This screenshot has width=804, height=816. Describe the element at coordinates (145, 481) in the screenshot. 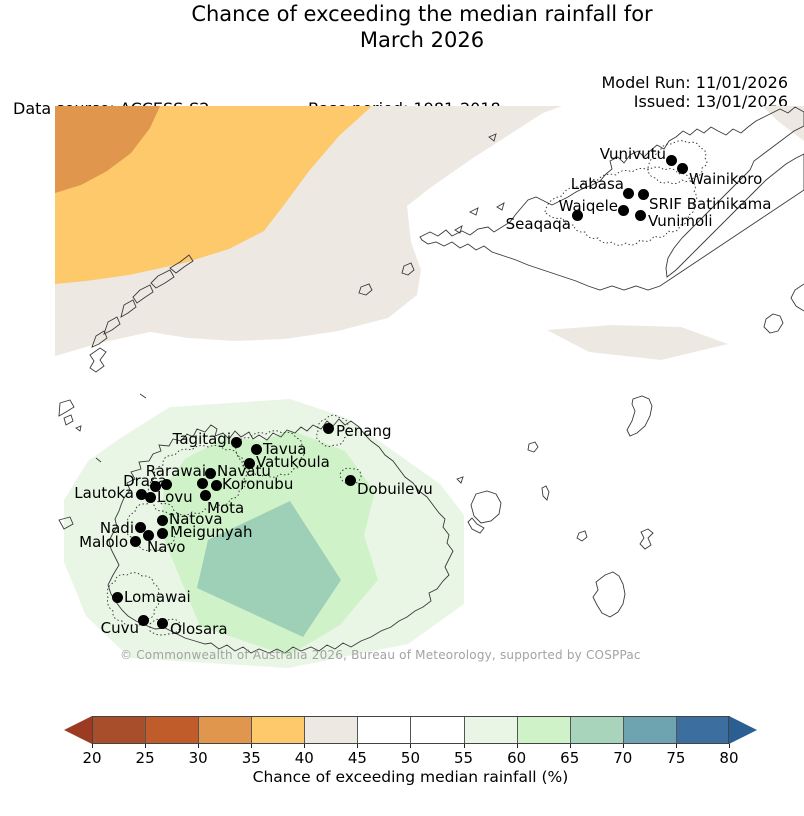

I see `station-label-drasa: Drasa` at that location.